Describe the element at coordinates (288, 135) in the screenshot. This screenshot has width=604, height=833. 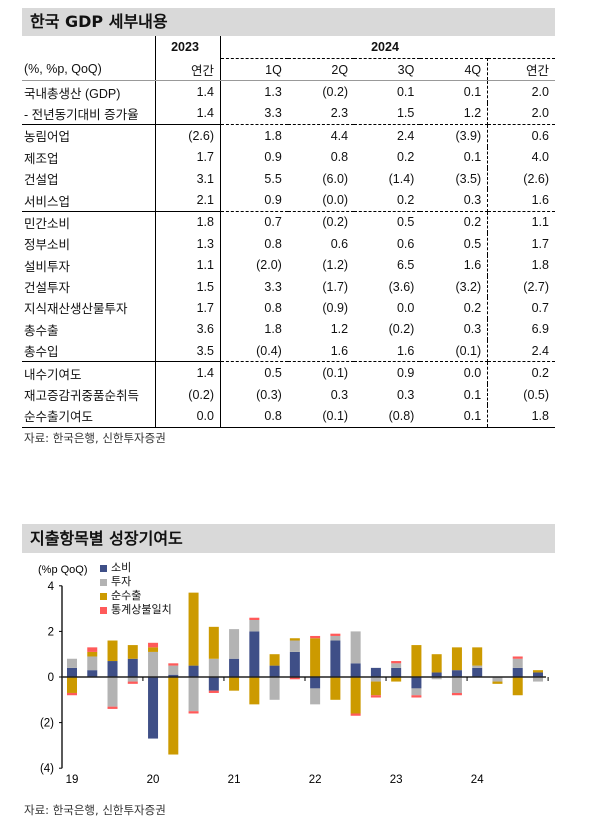
I see `table-row: 농림어업 (2.6) 1.8 4.4 2.4 (3.9) 0.6` at that location.